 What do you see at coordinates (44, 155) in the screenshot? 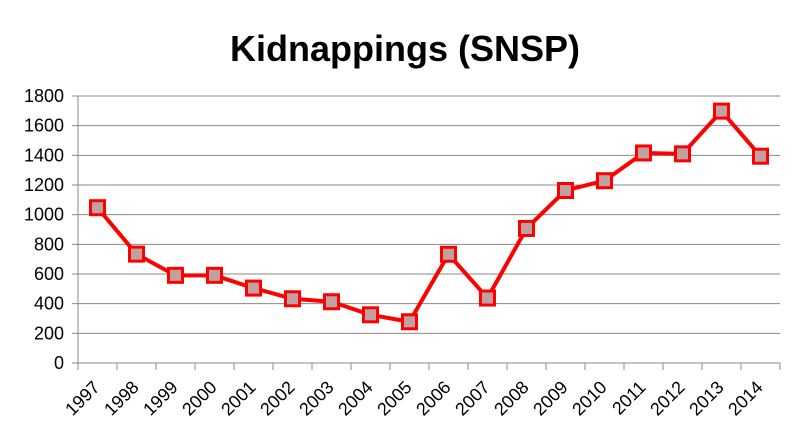
I see `y-tick-label: 1400` at bounding box center [44, 155].